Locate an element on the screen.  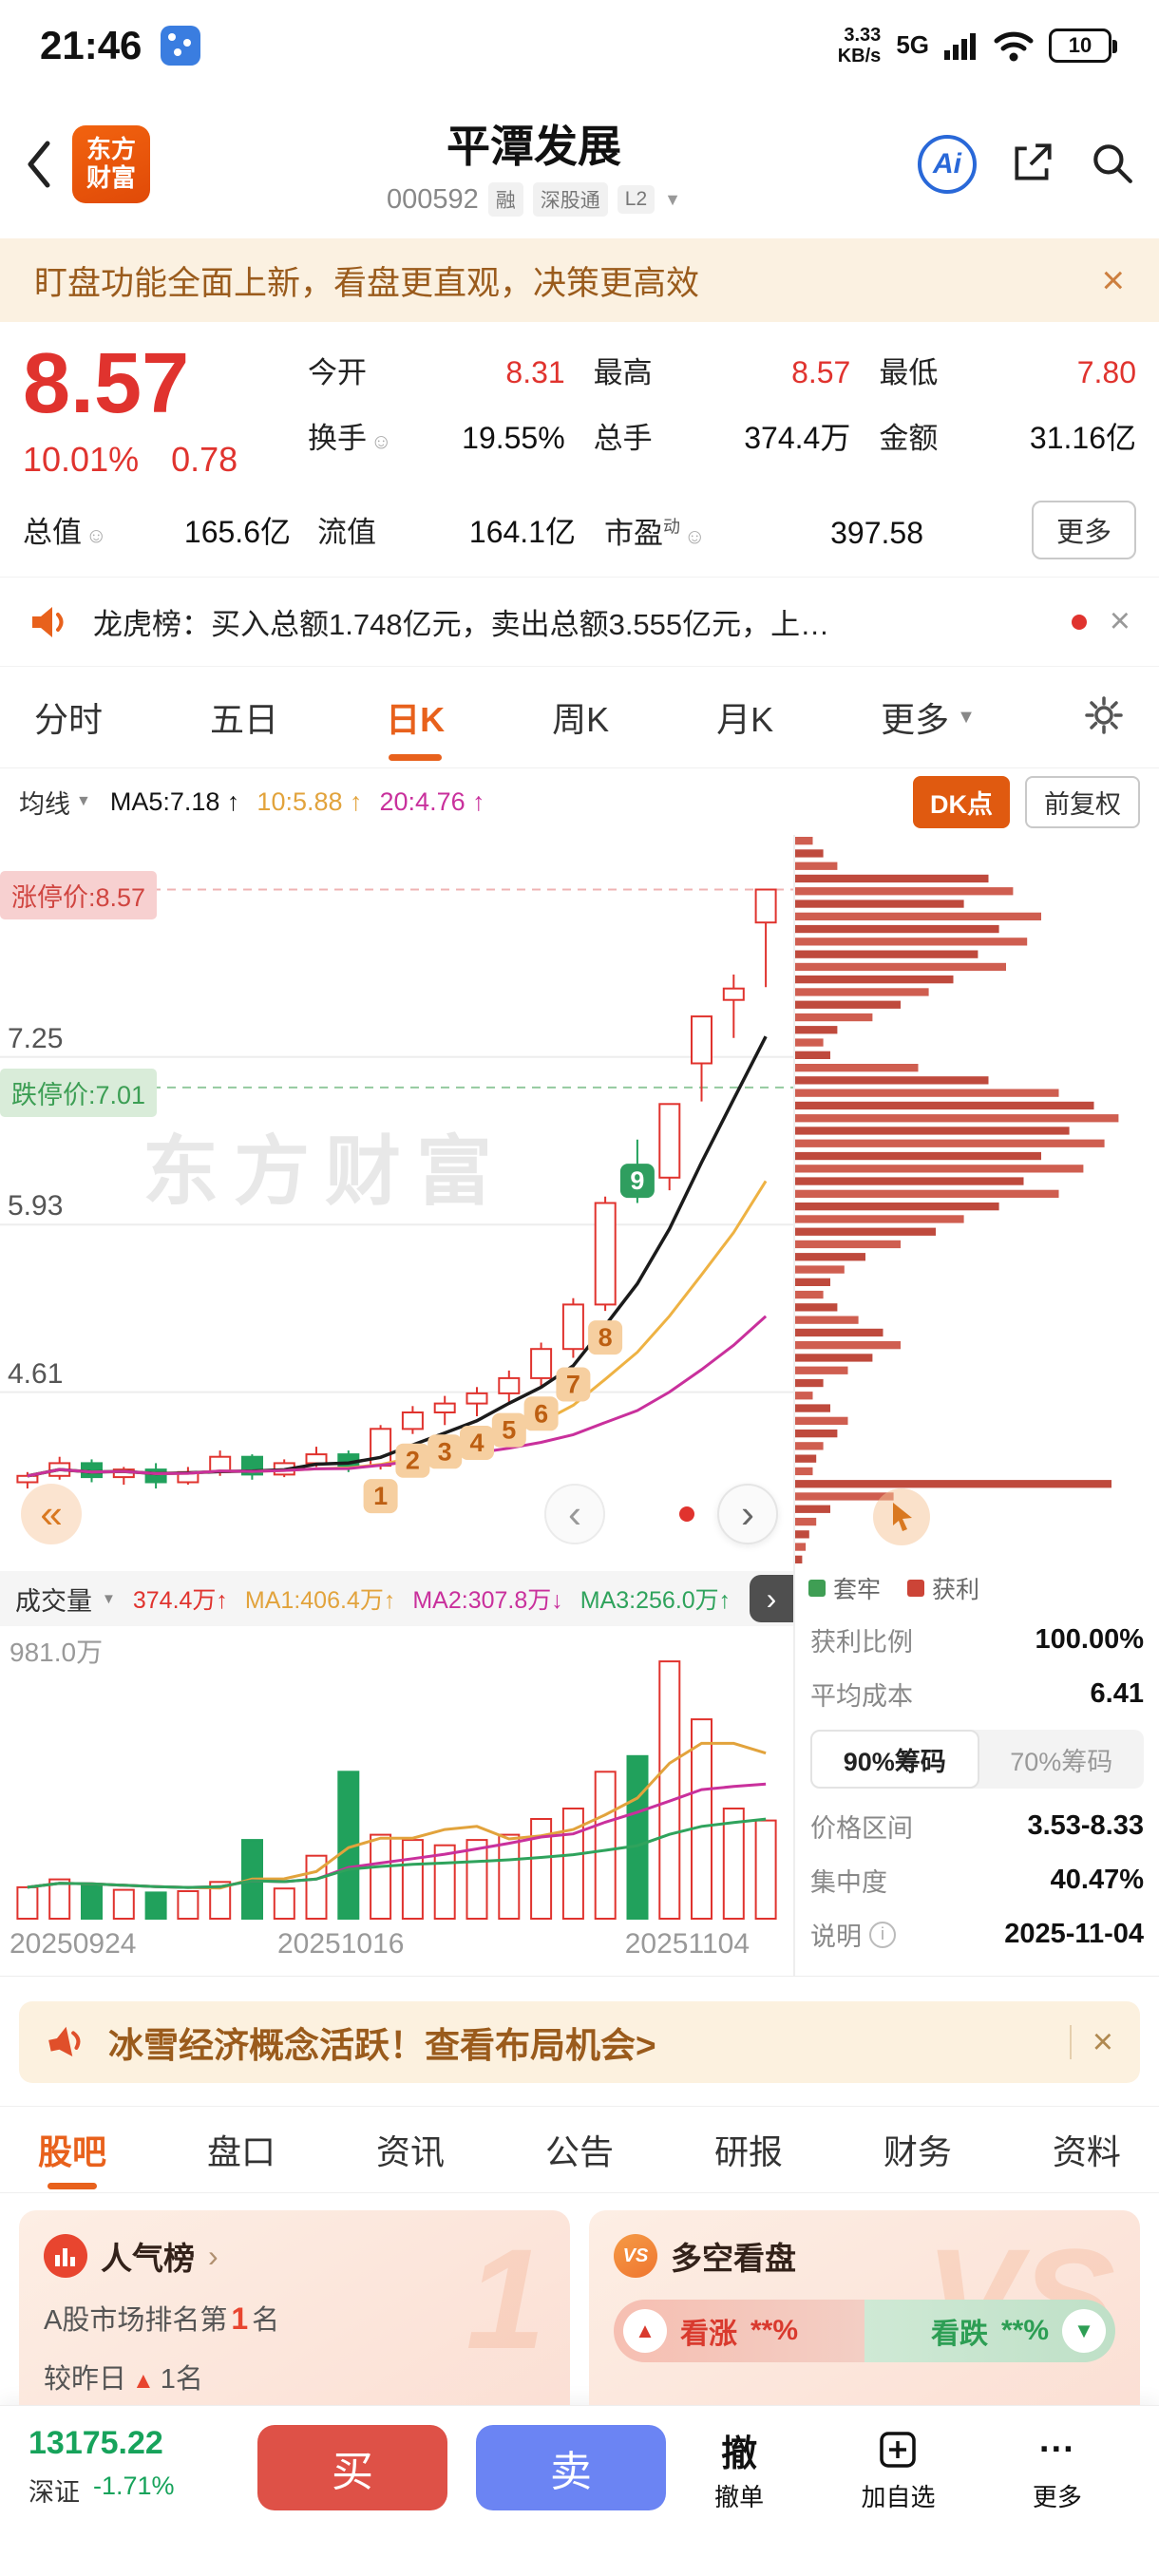
stat-pe-ratio: 市盈动 ☺ 397.58 is located at coordinates (763, 532).